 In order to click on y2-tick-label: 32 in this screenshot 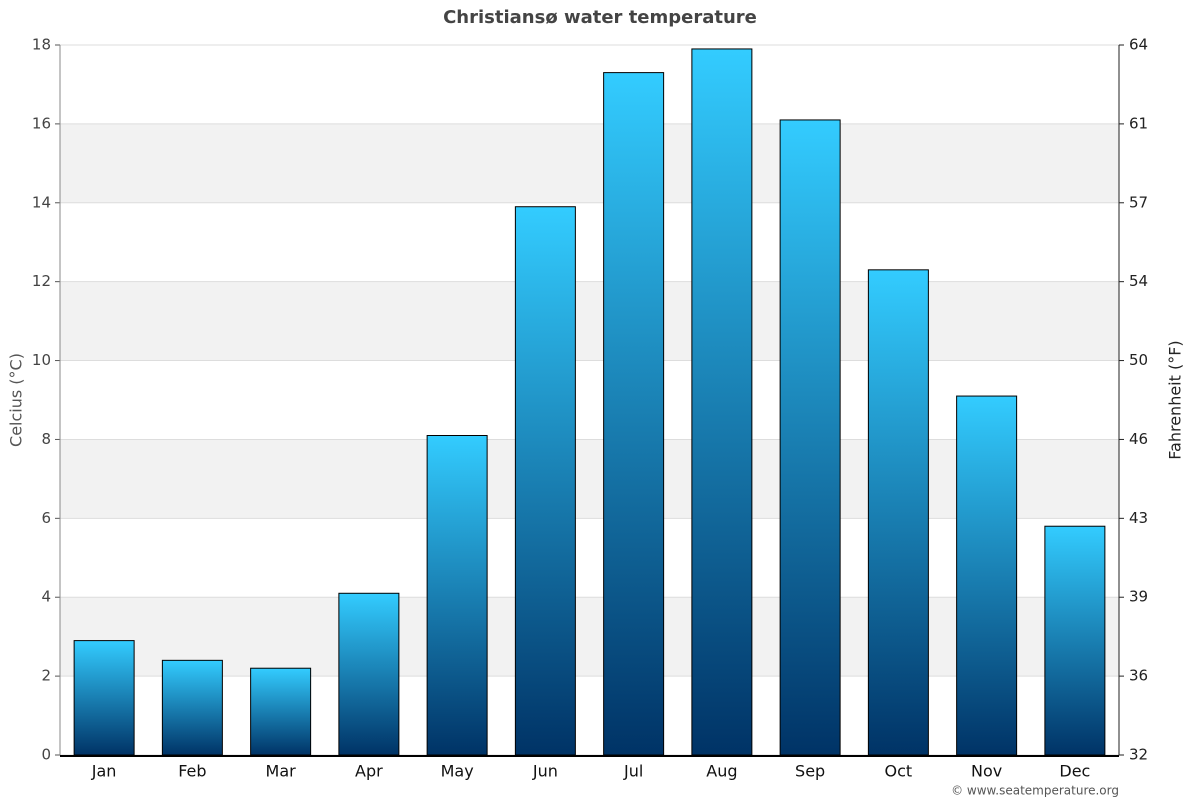, I will do `click(1138, 755)`.